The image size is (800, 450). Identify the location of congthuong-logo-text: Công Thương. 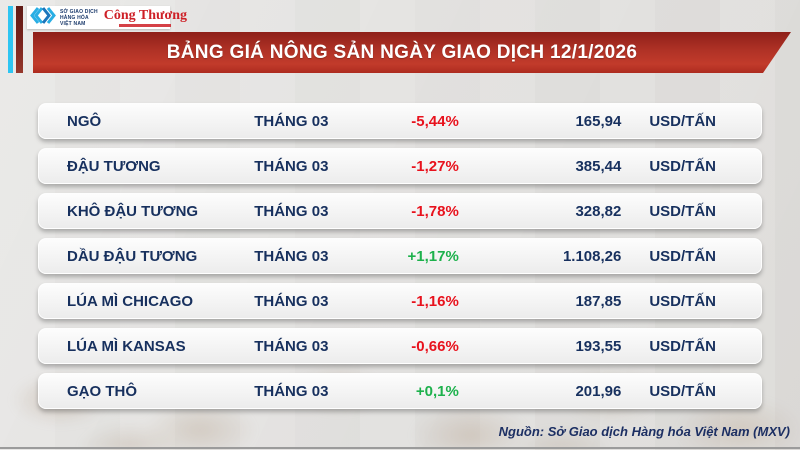
(145, 15).